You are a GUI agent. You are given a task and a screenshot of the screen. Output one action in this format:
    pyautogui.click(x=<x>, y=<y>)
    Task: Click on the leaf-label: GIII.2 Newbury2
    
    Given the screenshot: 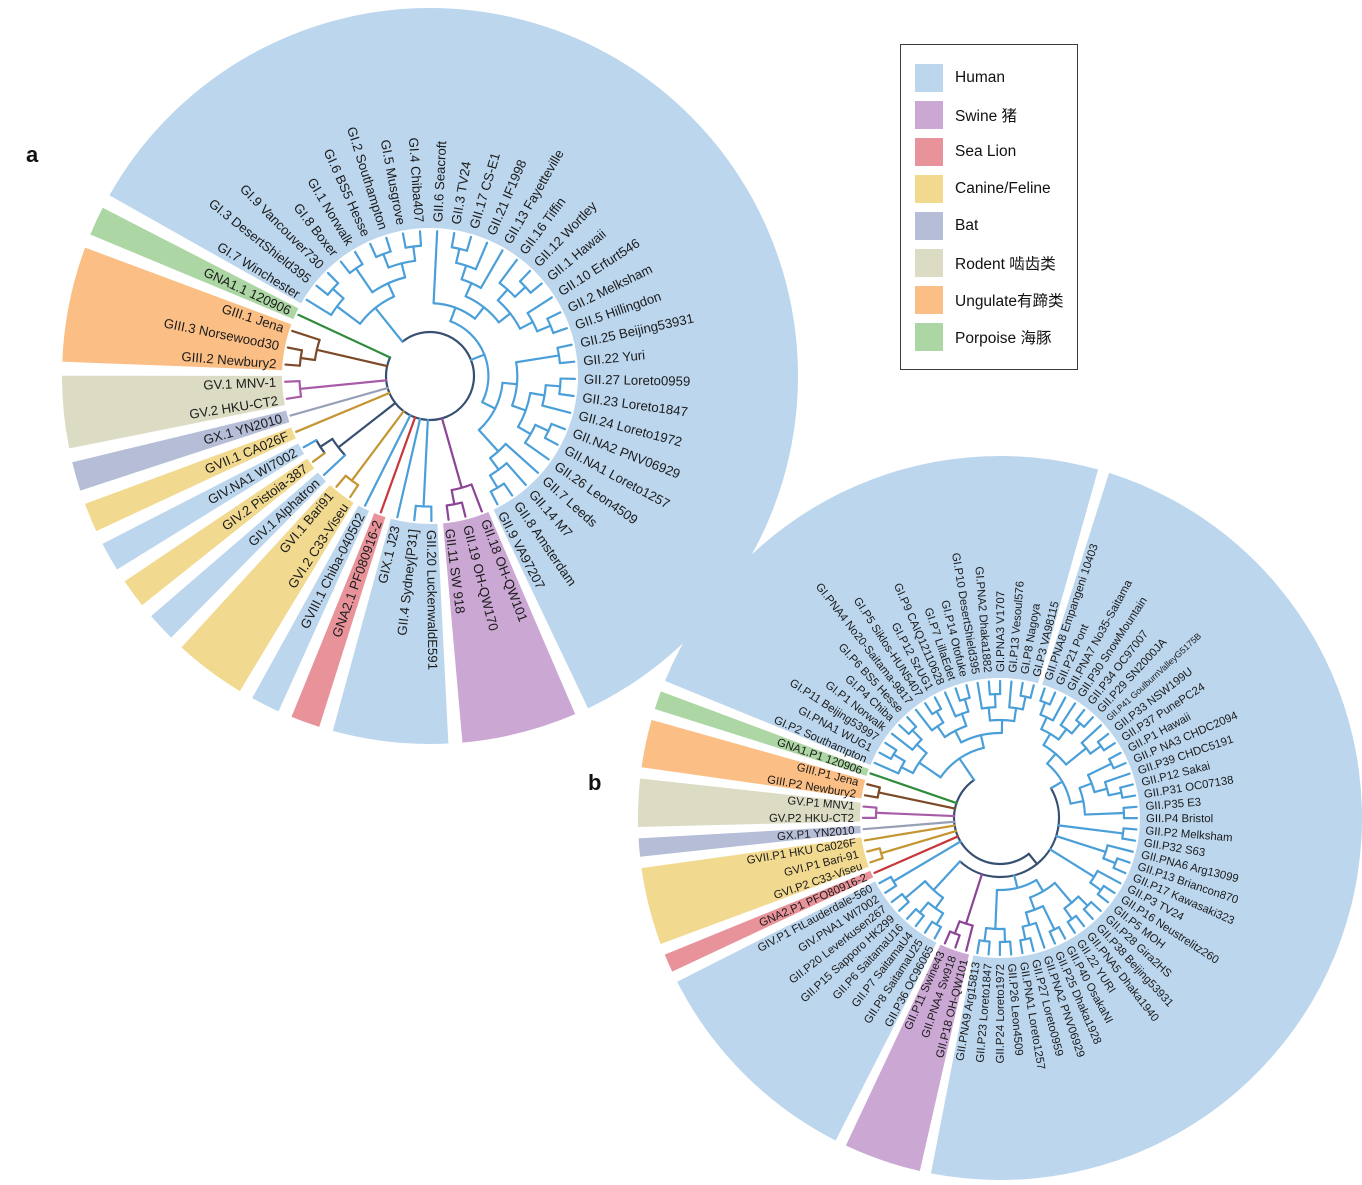 What is the action you would take?
    pyautogui.click(x=229, y=360)
    